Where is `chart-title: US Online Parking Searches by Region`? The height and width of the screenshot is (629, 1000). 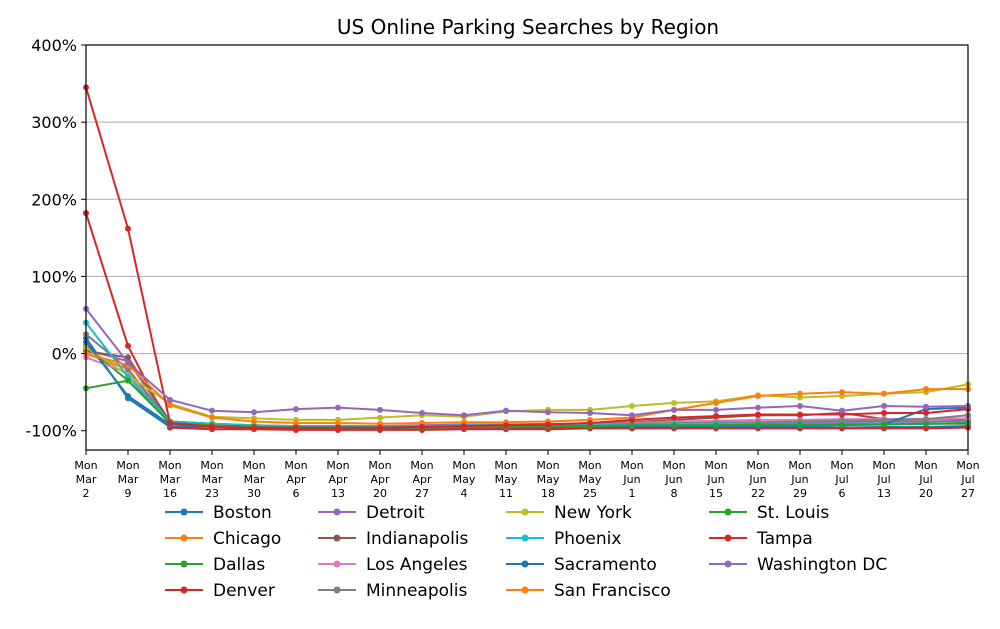 chart-title: US Online Parking Searches by Region is located at coordinates (528, 27).